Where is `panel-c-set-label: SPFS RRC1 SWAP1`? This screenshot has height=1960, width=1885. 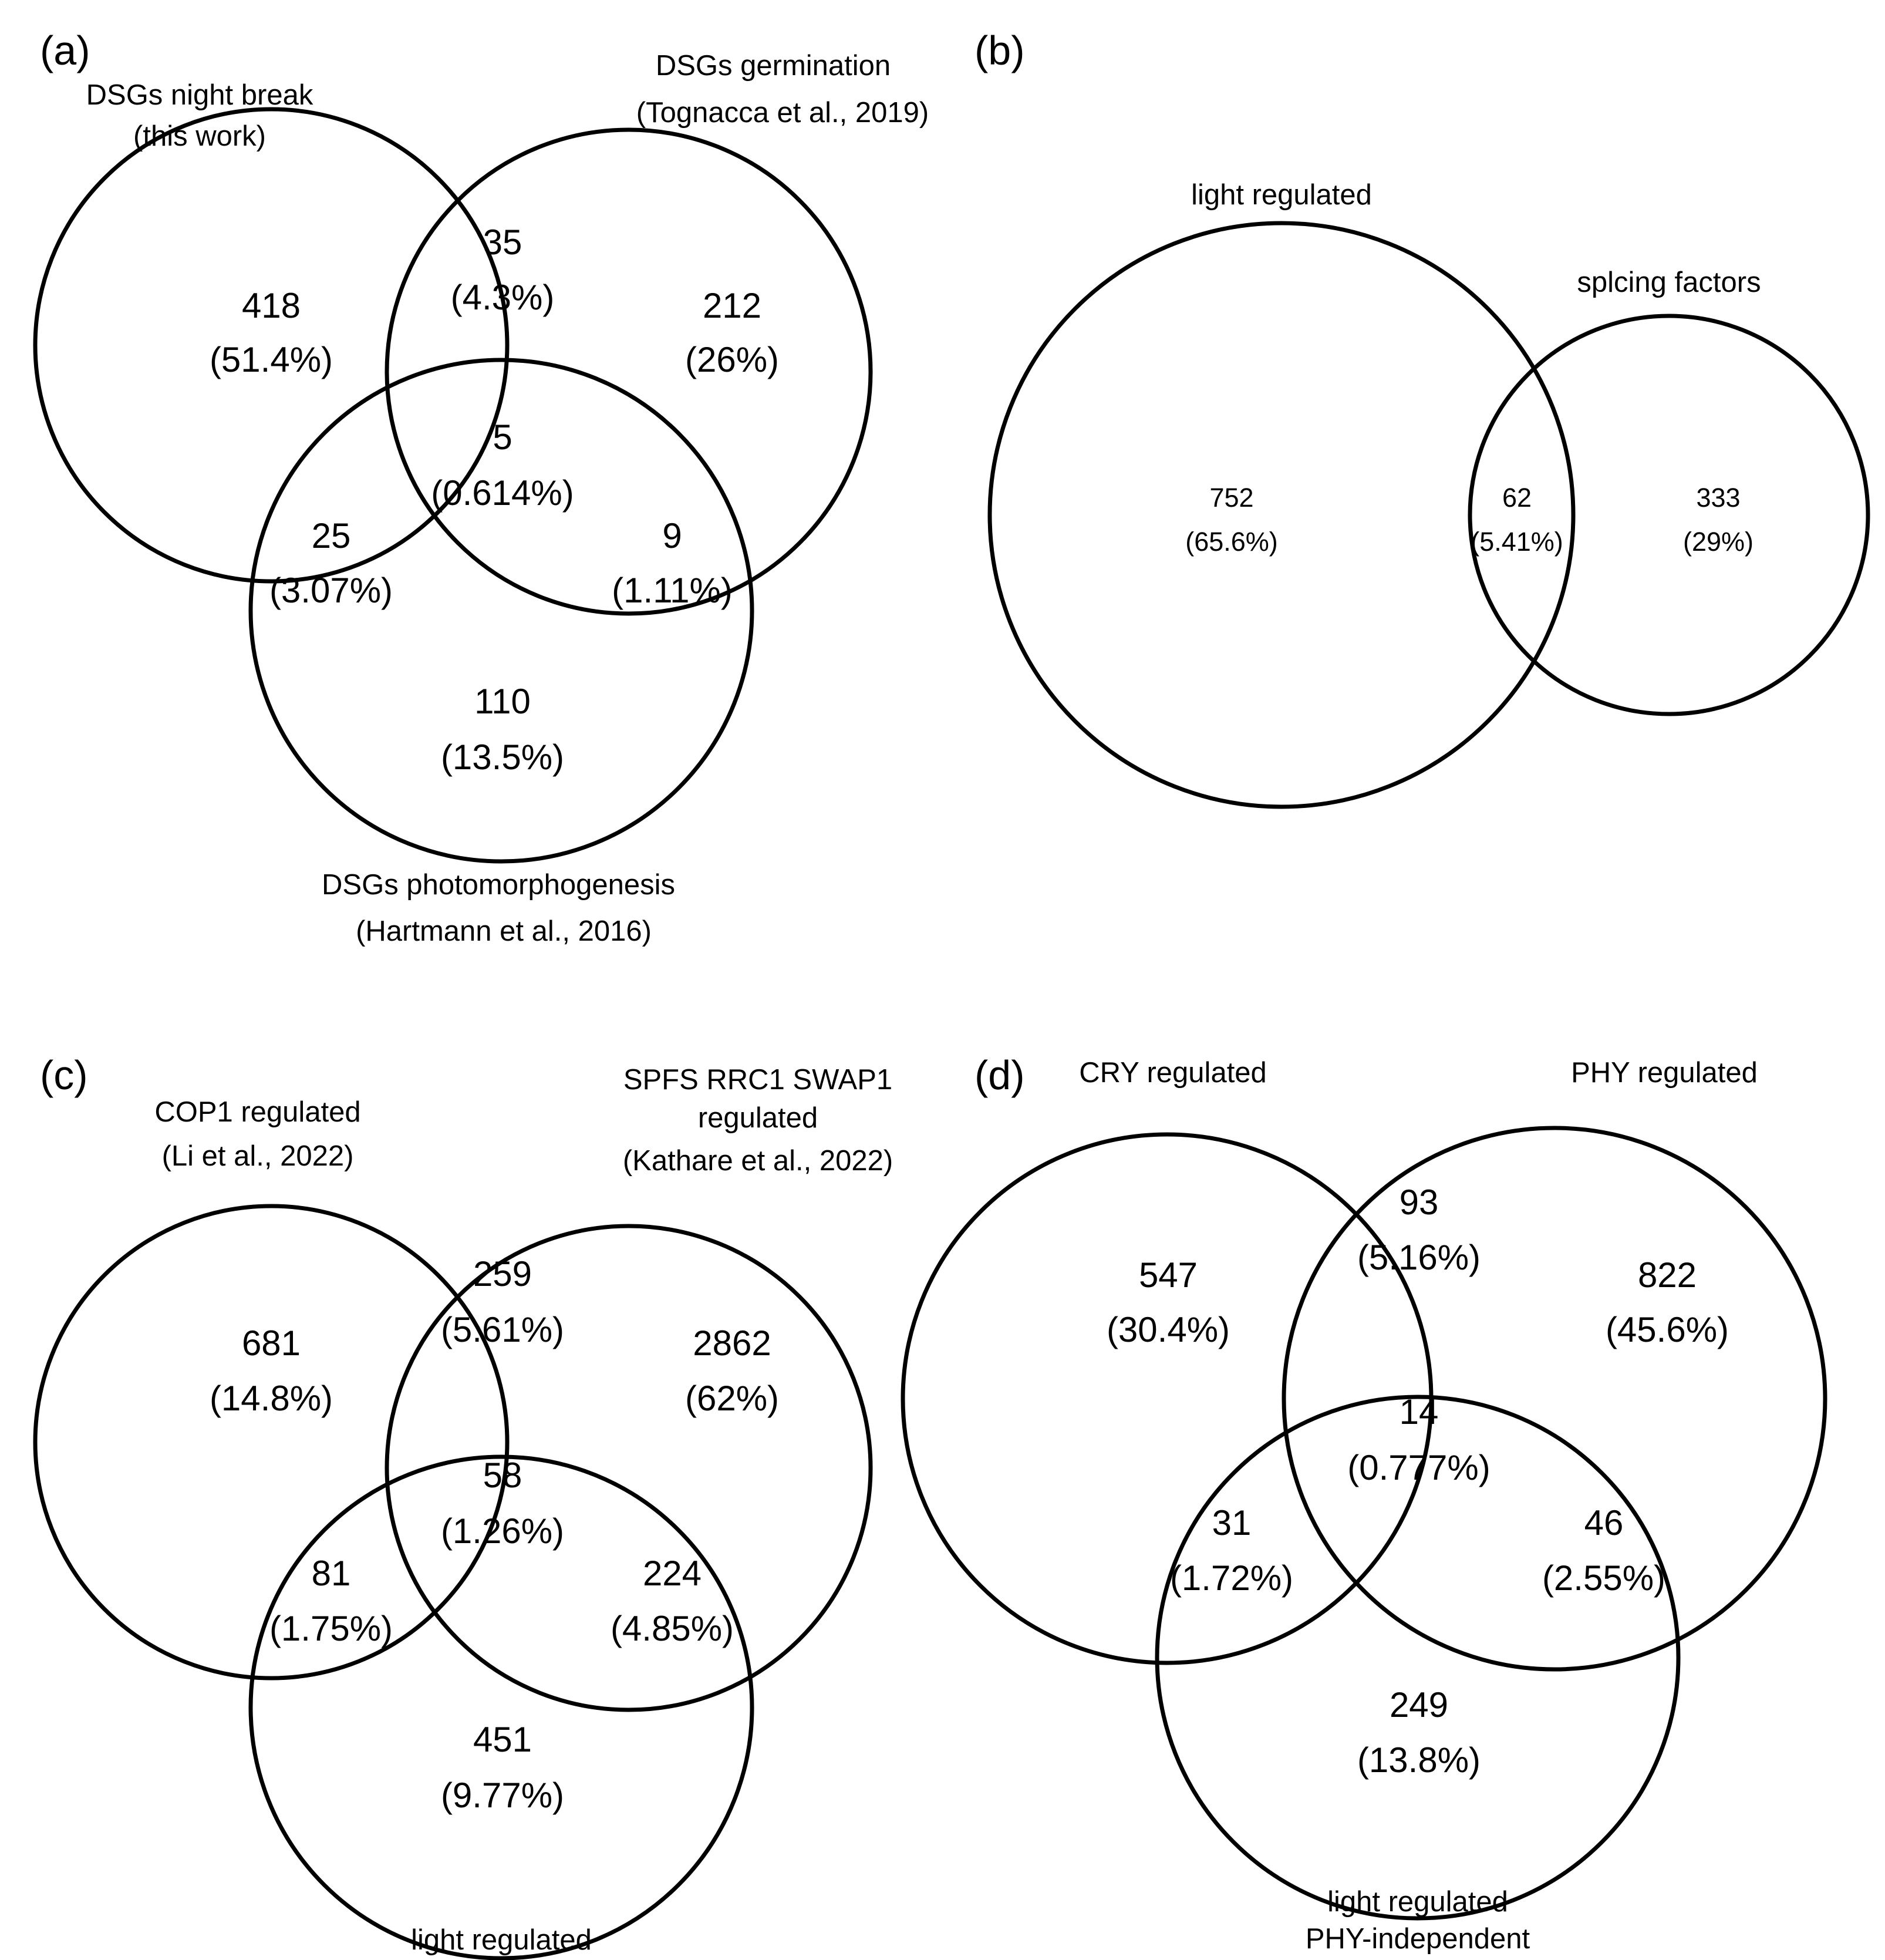 panel-c-set-label: SPFS RRC1 SWAP1 is located at coordinates (757, 1080).